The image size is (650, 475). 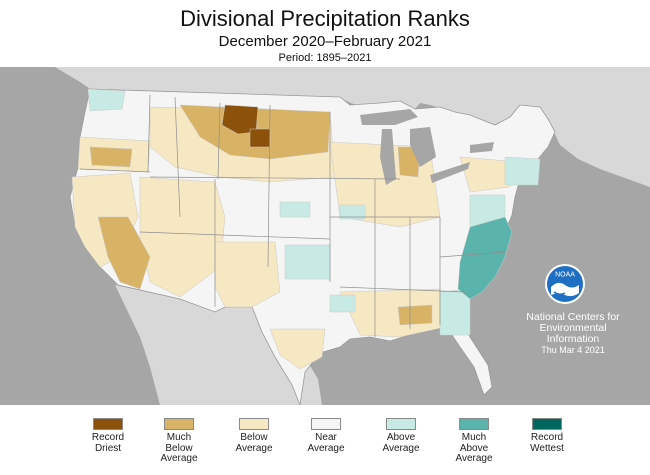 What do you see at coordinates (240, 119) in the screenshot?
I see `division-montana-record` at bounding box center [240, 119].